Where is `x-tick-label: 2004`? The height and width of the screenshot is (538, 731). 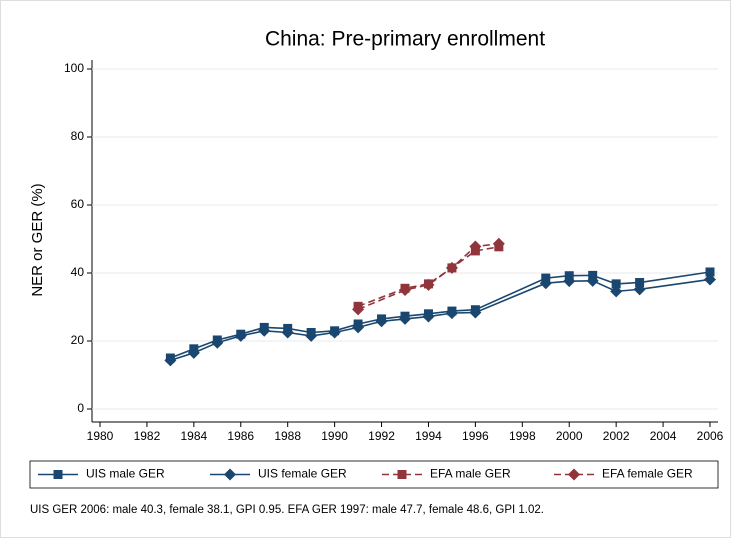 x-tick-label: 2004 is located at coordinates (663, 436).